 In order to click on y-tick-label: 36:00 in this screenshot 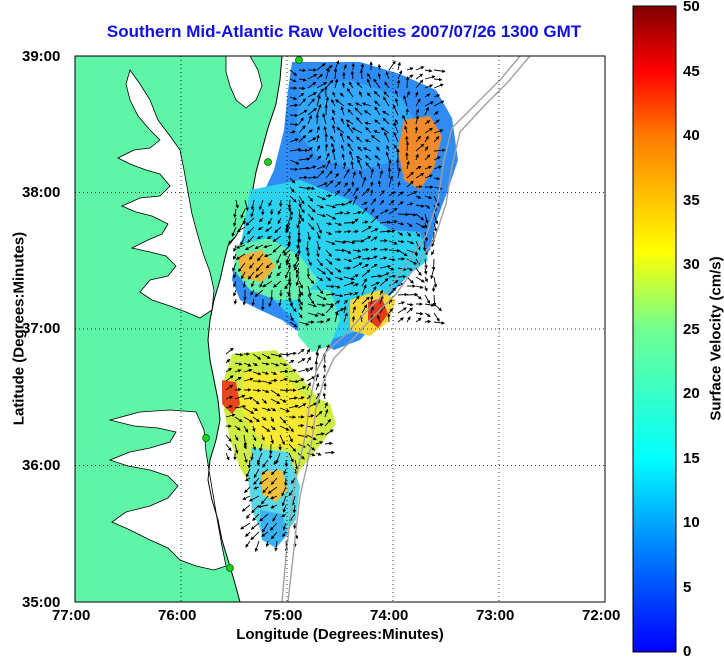, I will do `click(41, 465)`.